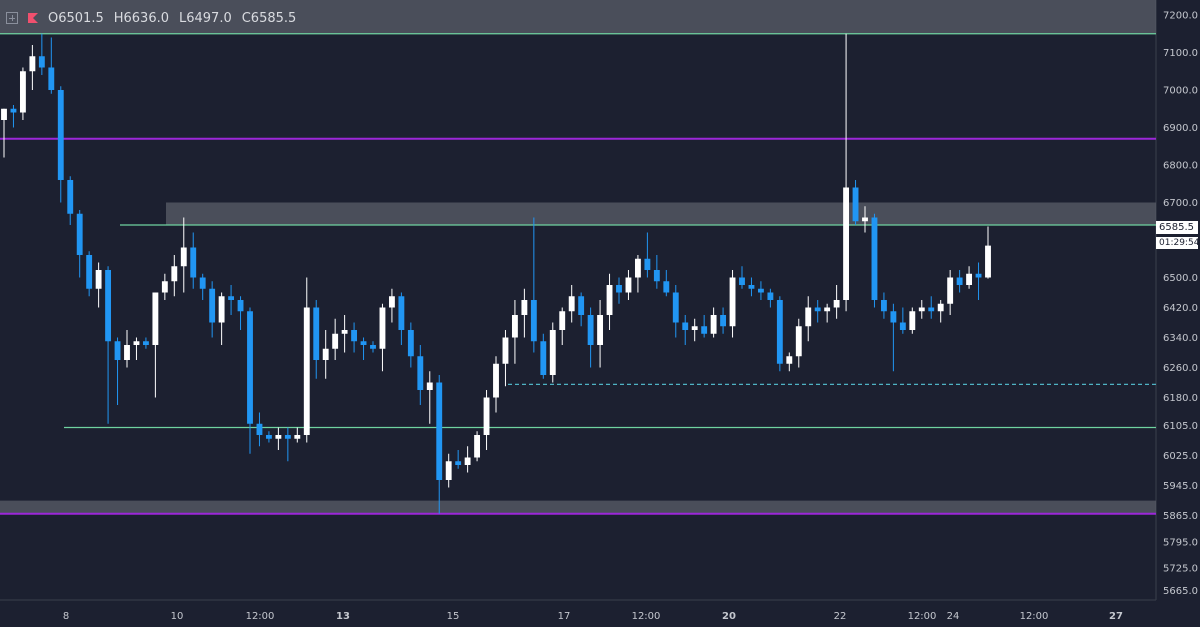  I want to click on expand-icon, so click(12, 18).